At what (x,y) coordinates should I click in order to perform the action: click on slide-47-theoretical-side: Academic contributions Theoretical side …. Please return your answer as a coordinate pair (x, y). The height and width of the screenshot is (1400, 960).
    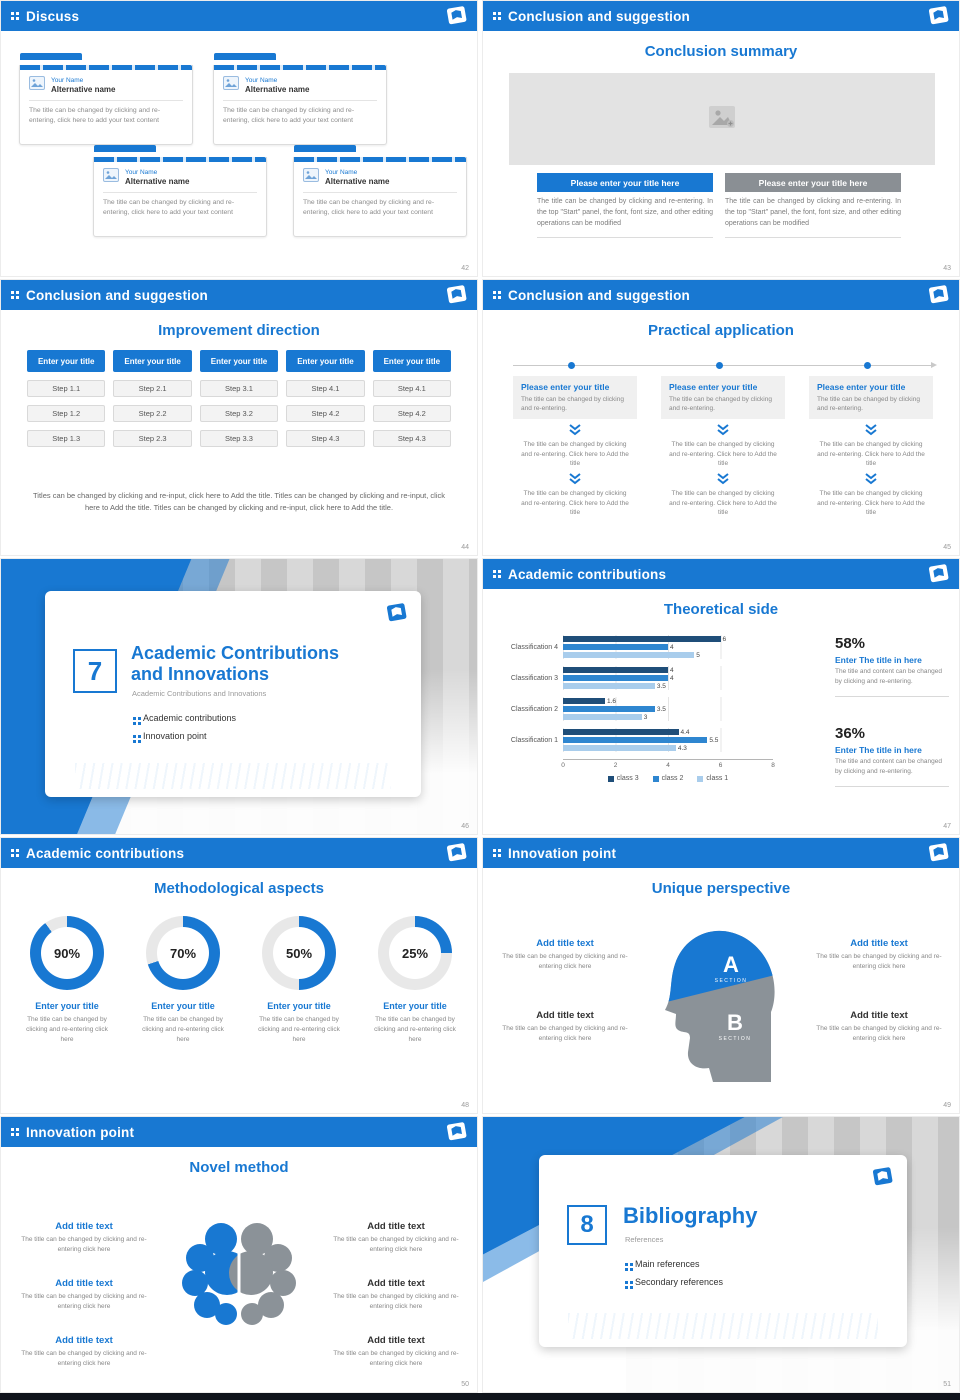
    Looking at the image, I should click on (721, 696).